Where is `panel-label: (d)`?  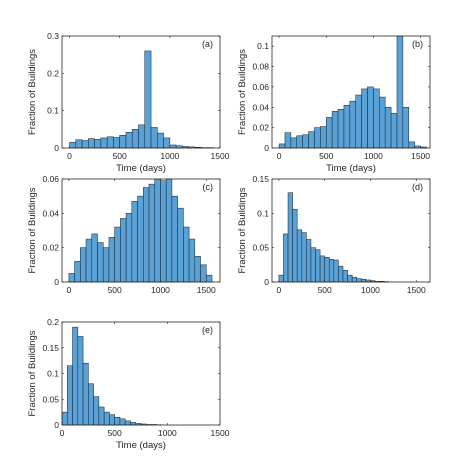
panel-label: (d) is located at coordinates (417, 187).